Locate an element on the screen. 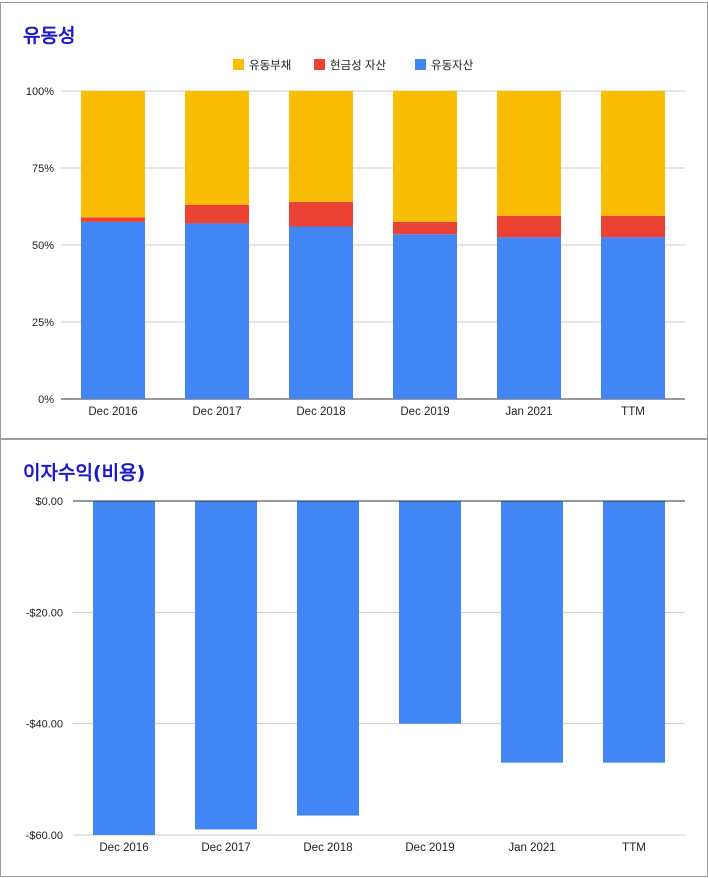  legend-label: 유동자산 is located at coordinates (452, 65).